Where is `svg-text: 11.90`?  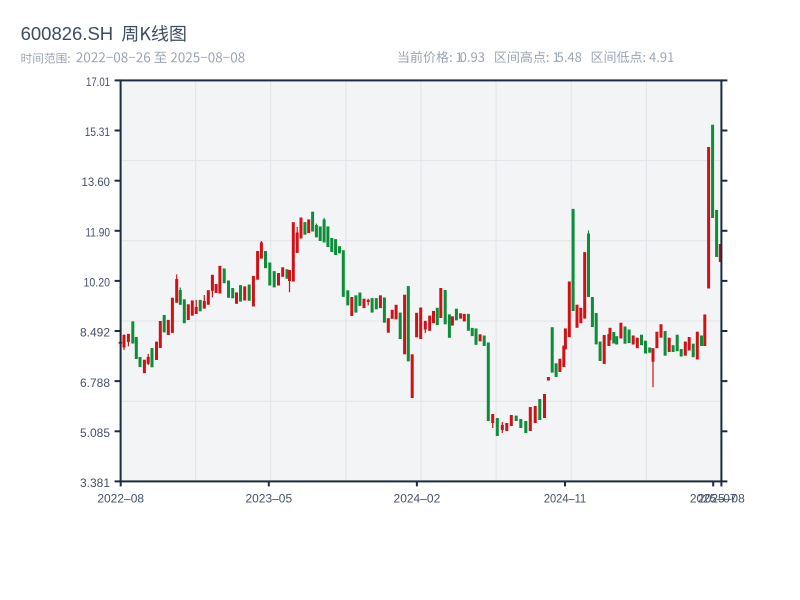
svg-text: 11.90 is located at coordinates (97, 232).